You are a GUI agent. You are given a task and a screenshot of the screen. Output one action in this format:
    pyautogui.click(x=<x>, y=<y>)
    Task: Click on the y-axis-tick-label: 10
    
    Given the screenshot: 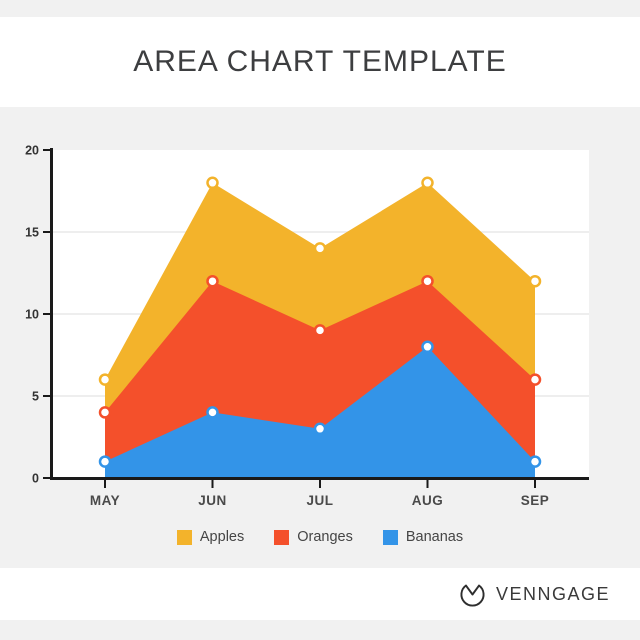 What is the action you would take?
    pyautogui.click(x=32, y=315)
    